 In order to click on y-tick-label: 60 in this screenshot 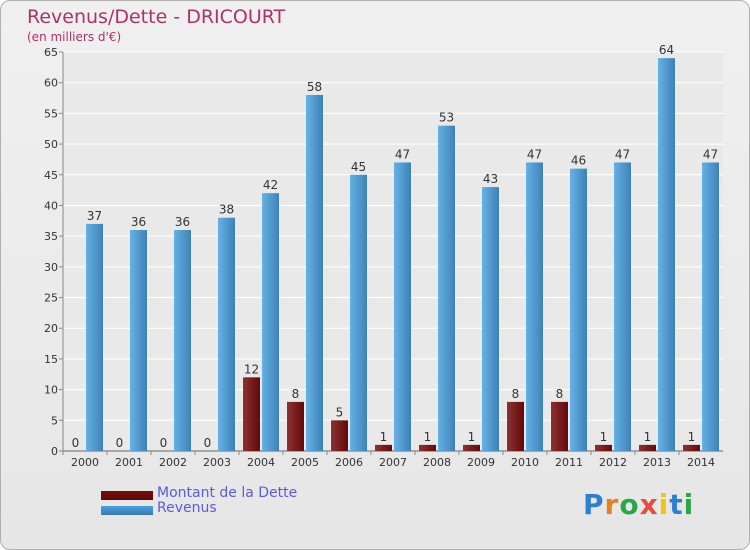, I will do `click(51, 83)`.